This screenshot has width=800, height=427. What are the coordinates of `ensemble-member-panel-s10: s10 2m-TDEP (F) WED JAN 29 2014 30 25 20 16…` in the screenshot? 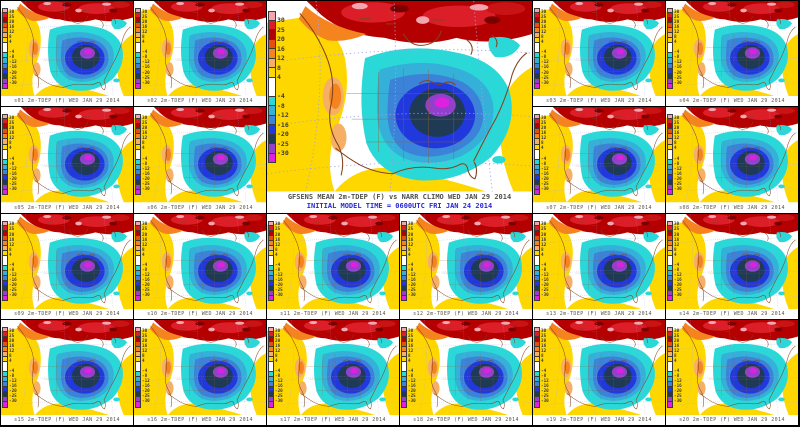 It's located at (200, 266).